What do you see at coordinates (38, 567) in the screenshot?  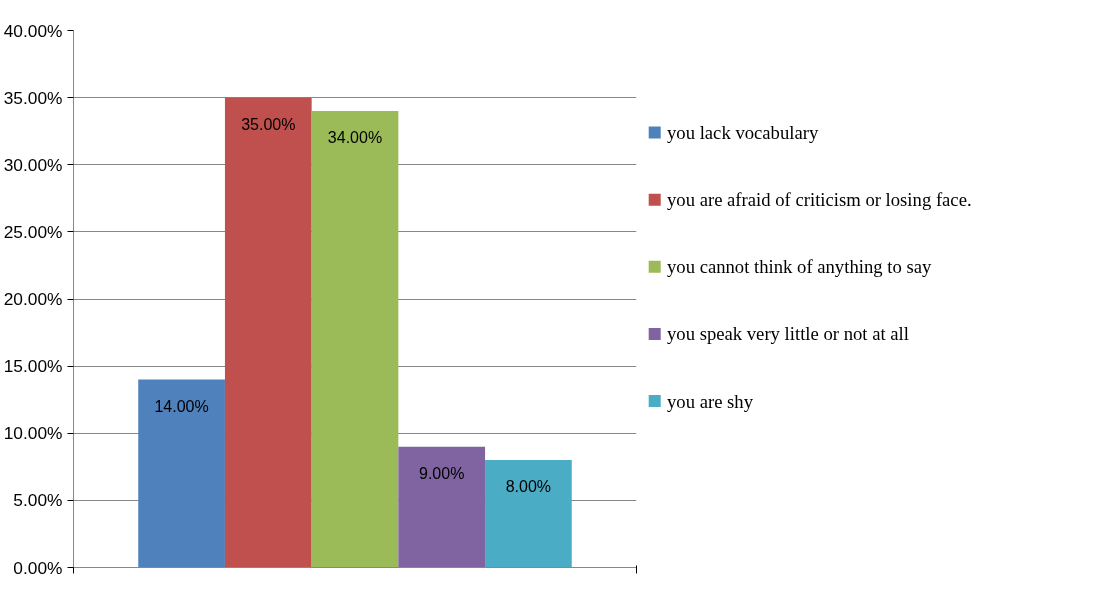 I see `y-tick-label: 0.00%` at bounding box center [38, 567].